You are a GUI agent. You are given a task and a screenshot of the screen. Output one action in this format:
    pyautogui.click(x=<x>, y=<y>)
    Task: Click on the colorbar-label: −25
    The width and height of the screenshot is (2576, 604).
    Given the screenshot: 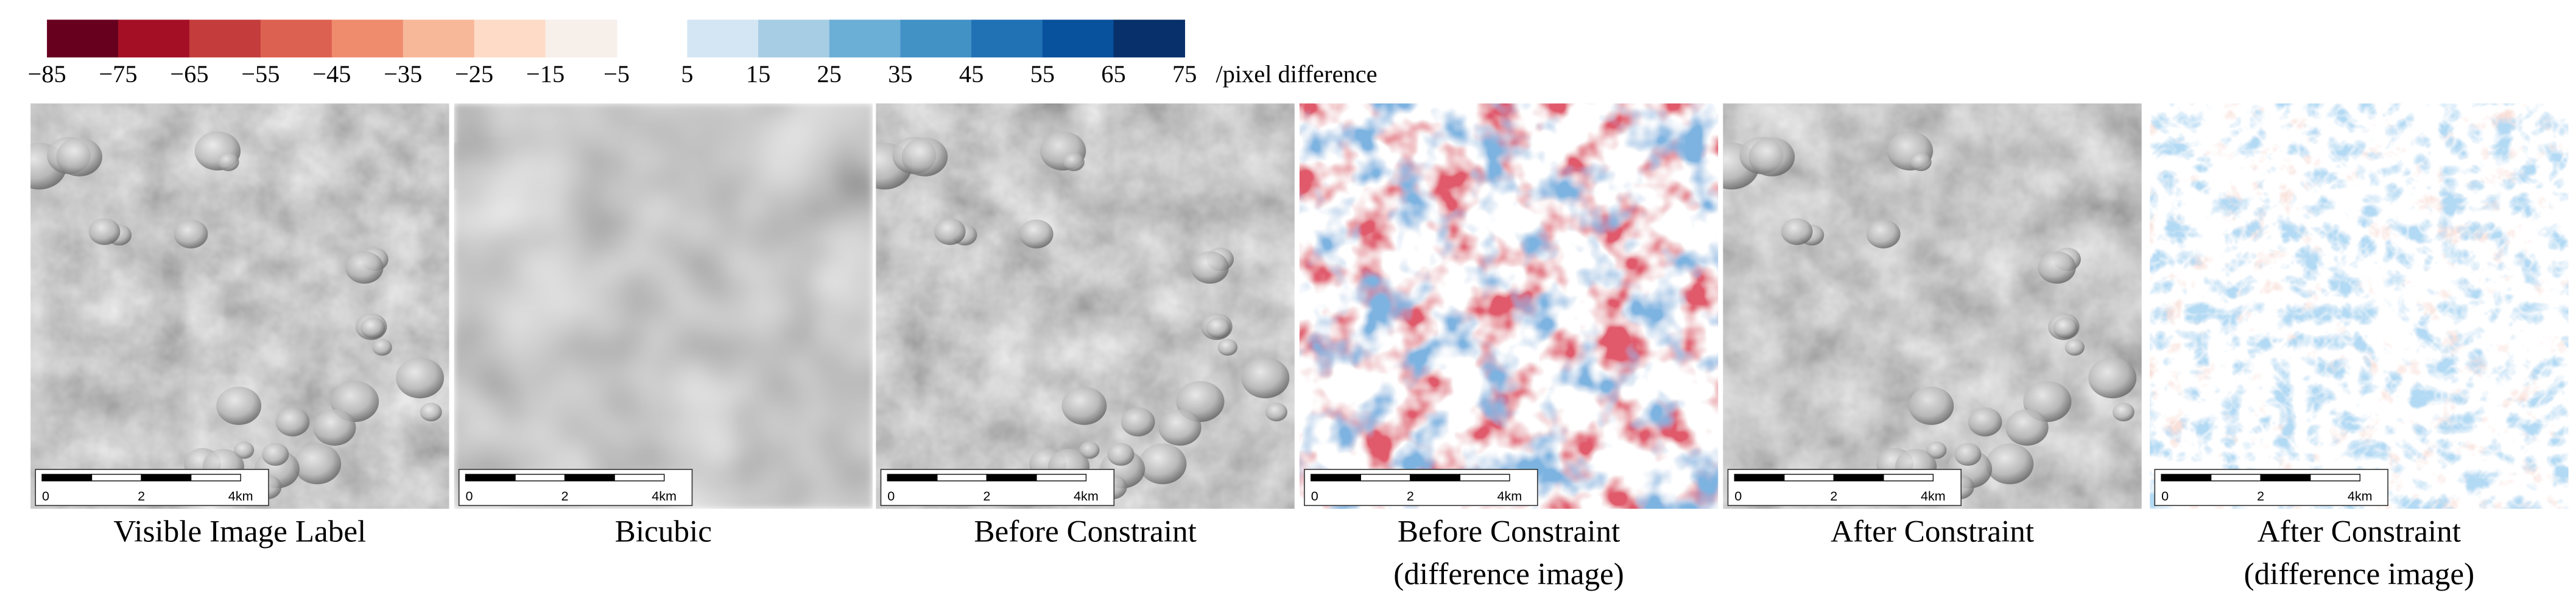 What is the action you would take?
    pyautogui.click(x=474, y=74)
    